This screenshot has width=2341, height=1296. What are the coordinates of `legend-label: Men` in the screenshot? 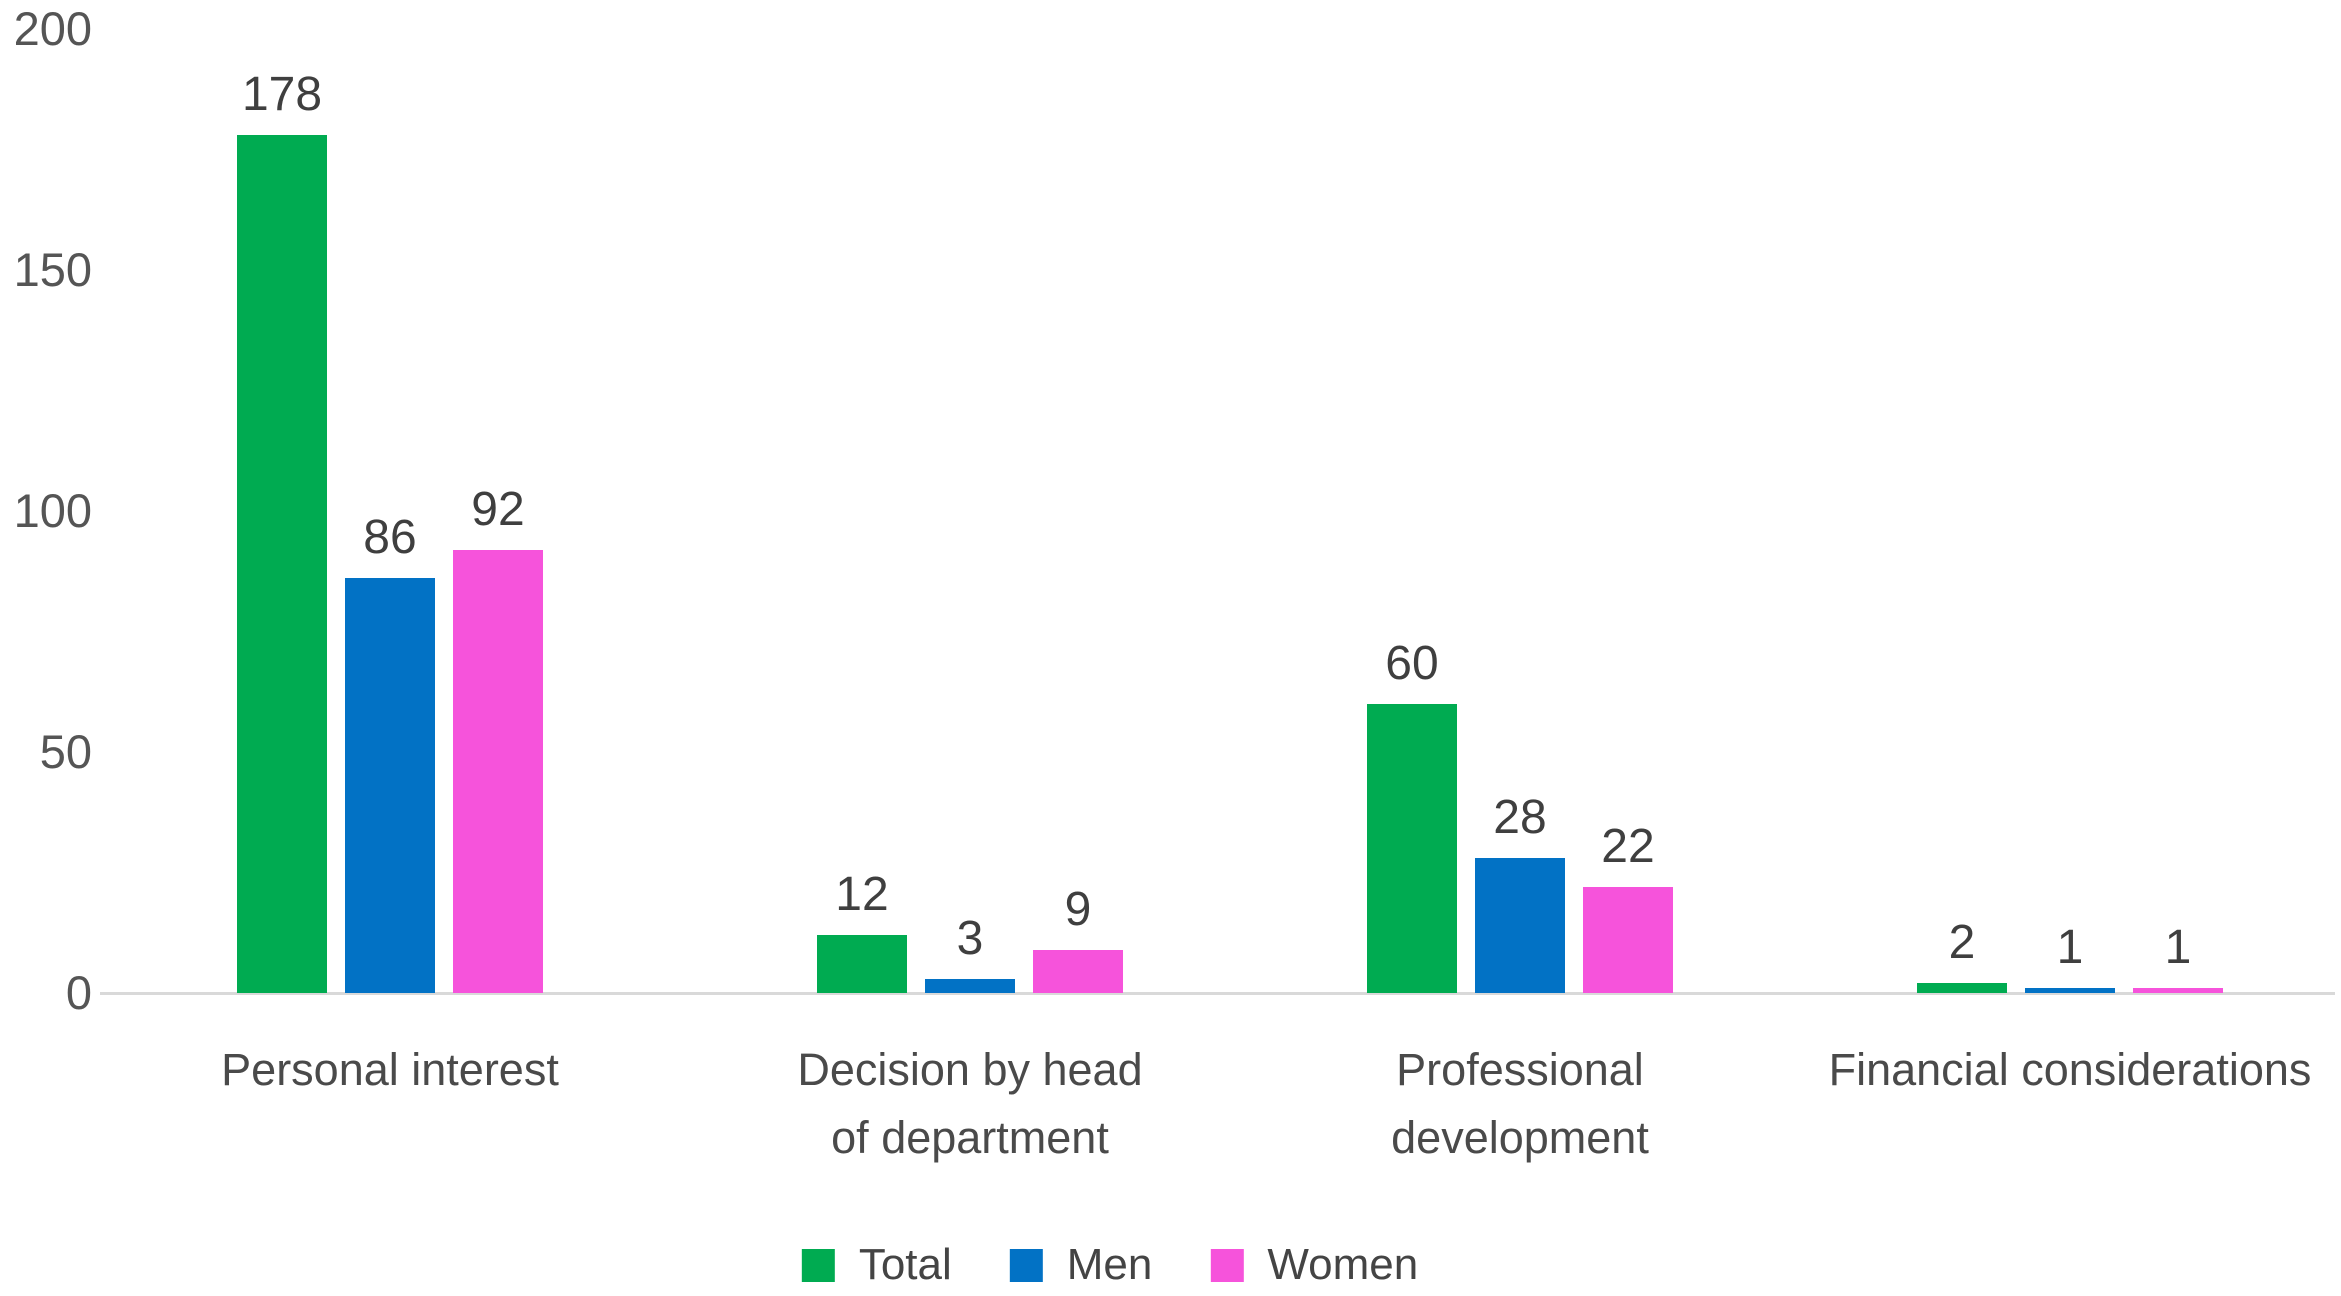 It's located at (1109, 1264).